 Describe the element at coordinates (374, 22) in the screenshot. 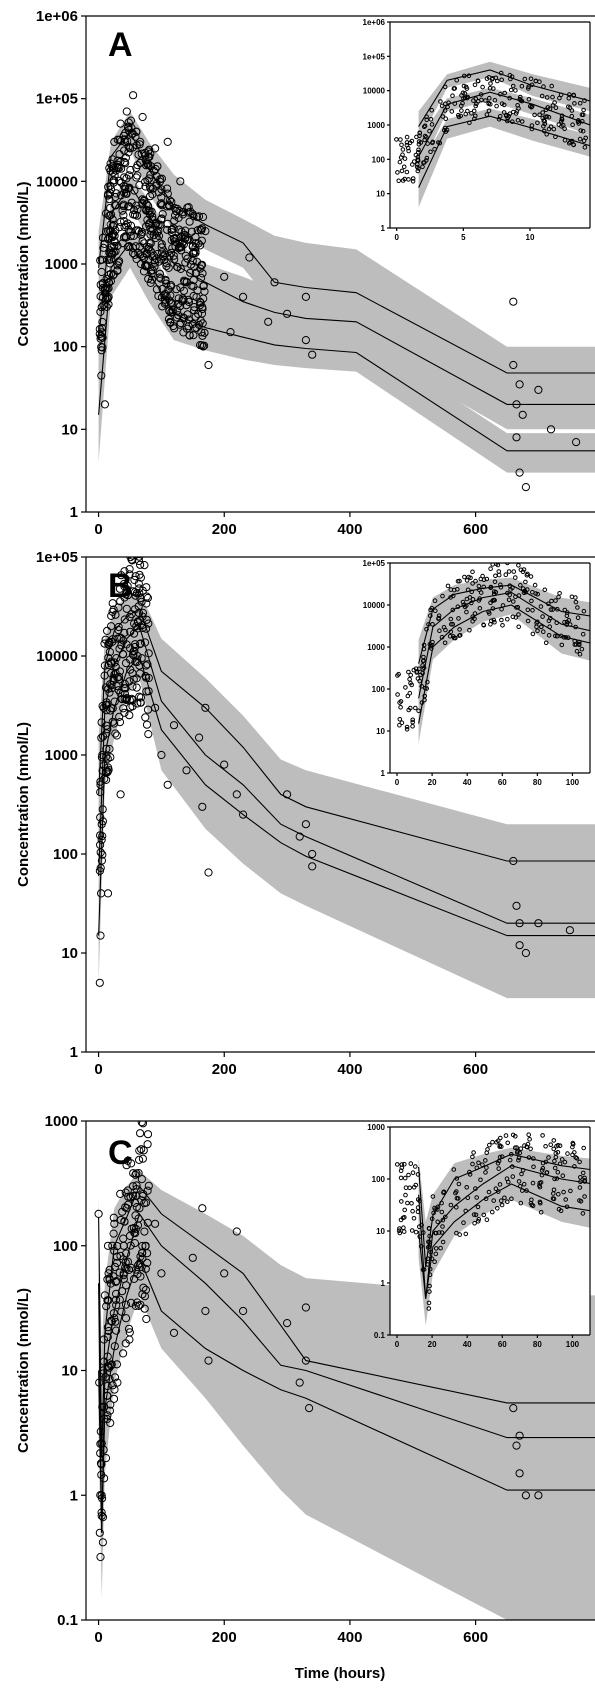

I see `inset-y-tick-label: 1e+06` at that location.